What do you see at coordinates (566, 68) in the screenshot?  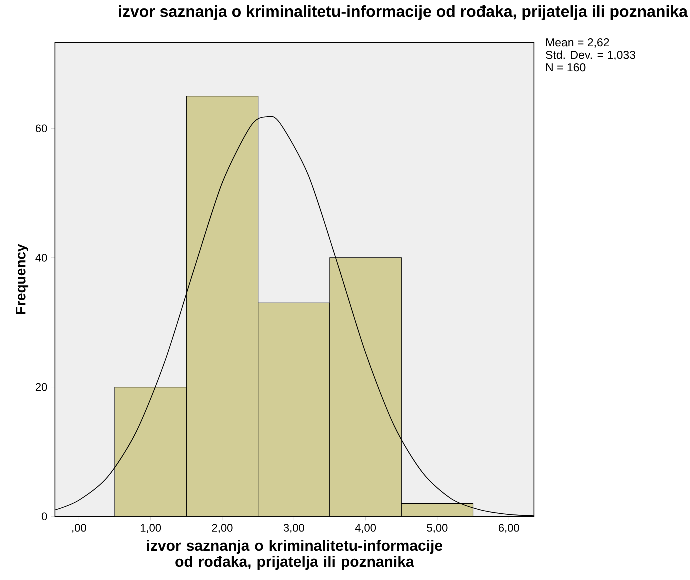 I see `text: N = 160` at bounding box center [566, 68].